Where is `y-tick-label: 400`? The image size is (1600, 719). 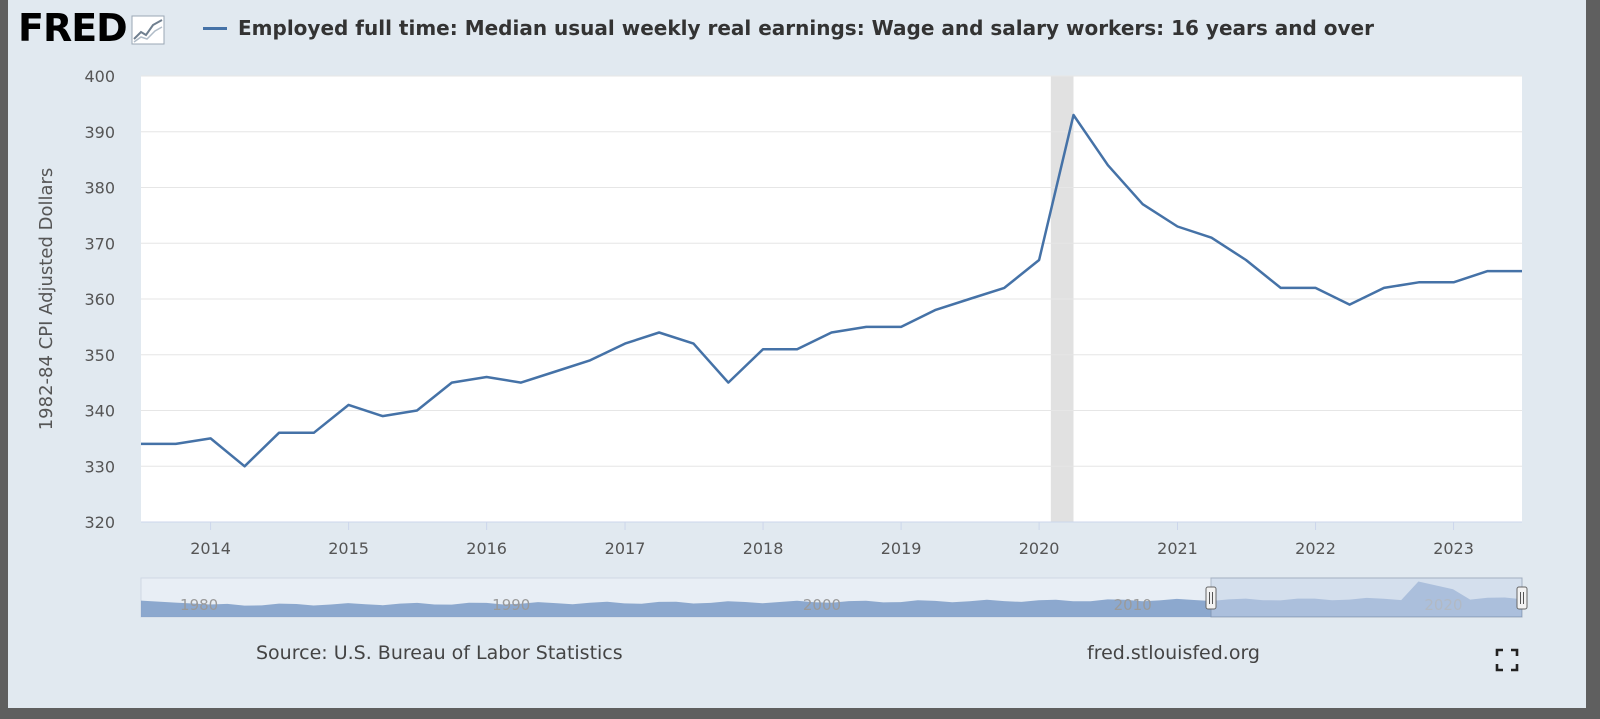
y-tick-label: 400 is located at coordinates (99, 76).